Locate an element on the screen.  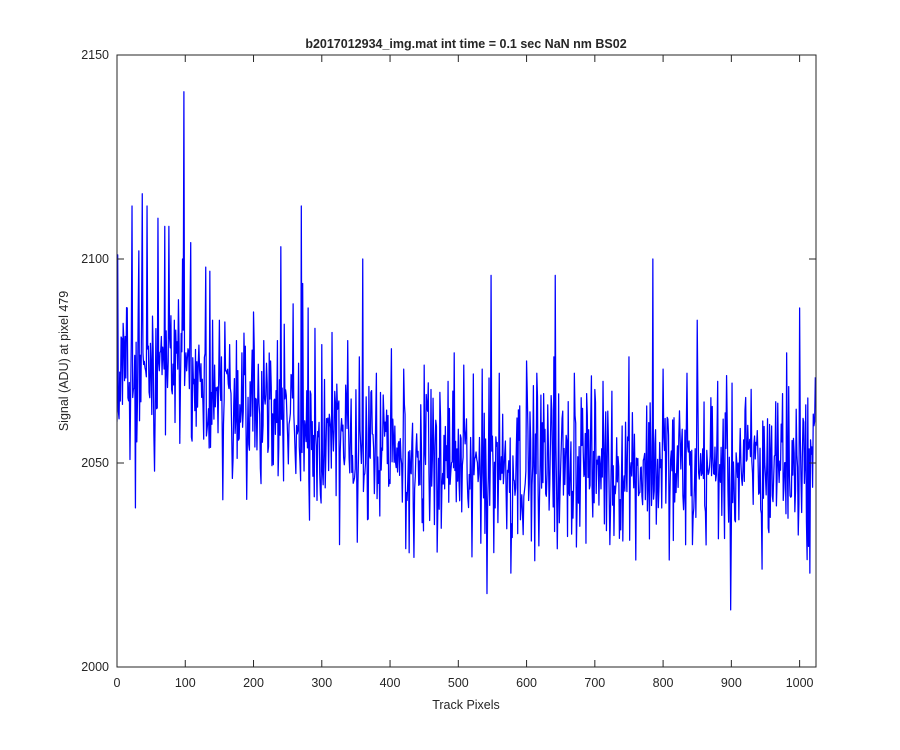
y-tick-label: 2000 is located at coordinates (95, 667).